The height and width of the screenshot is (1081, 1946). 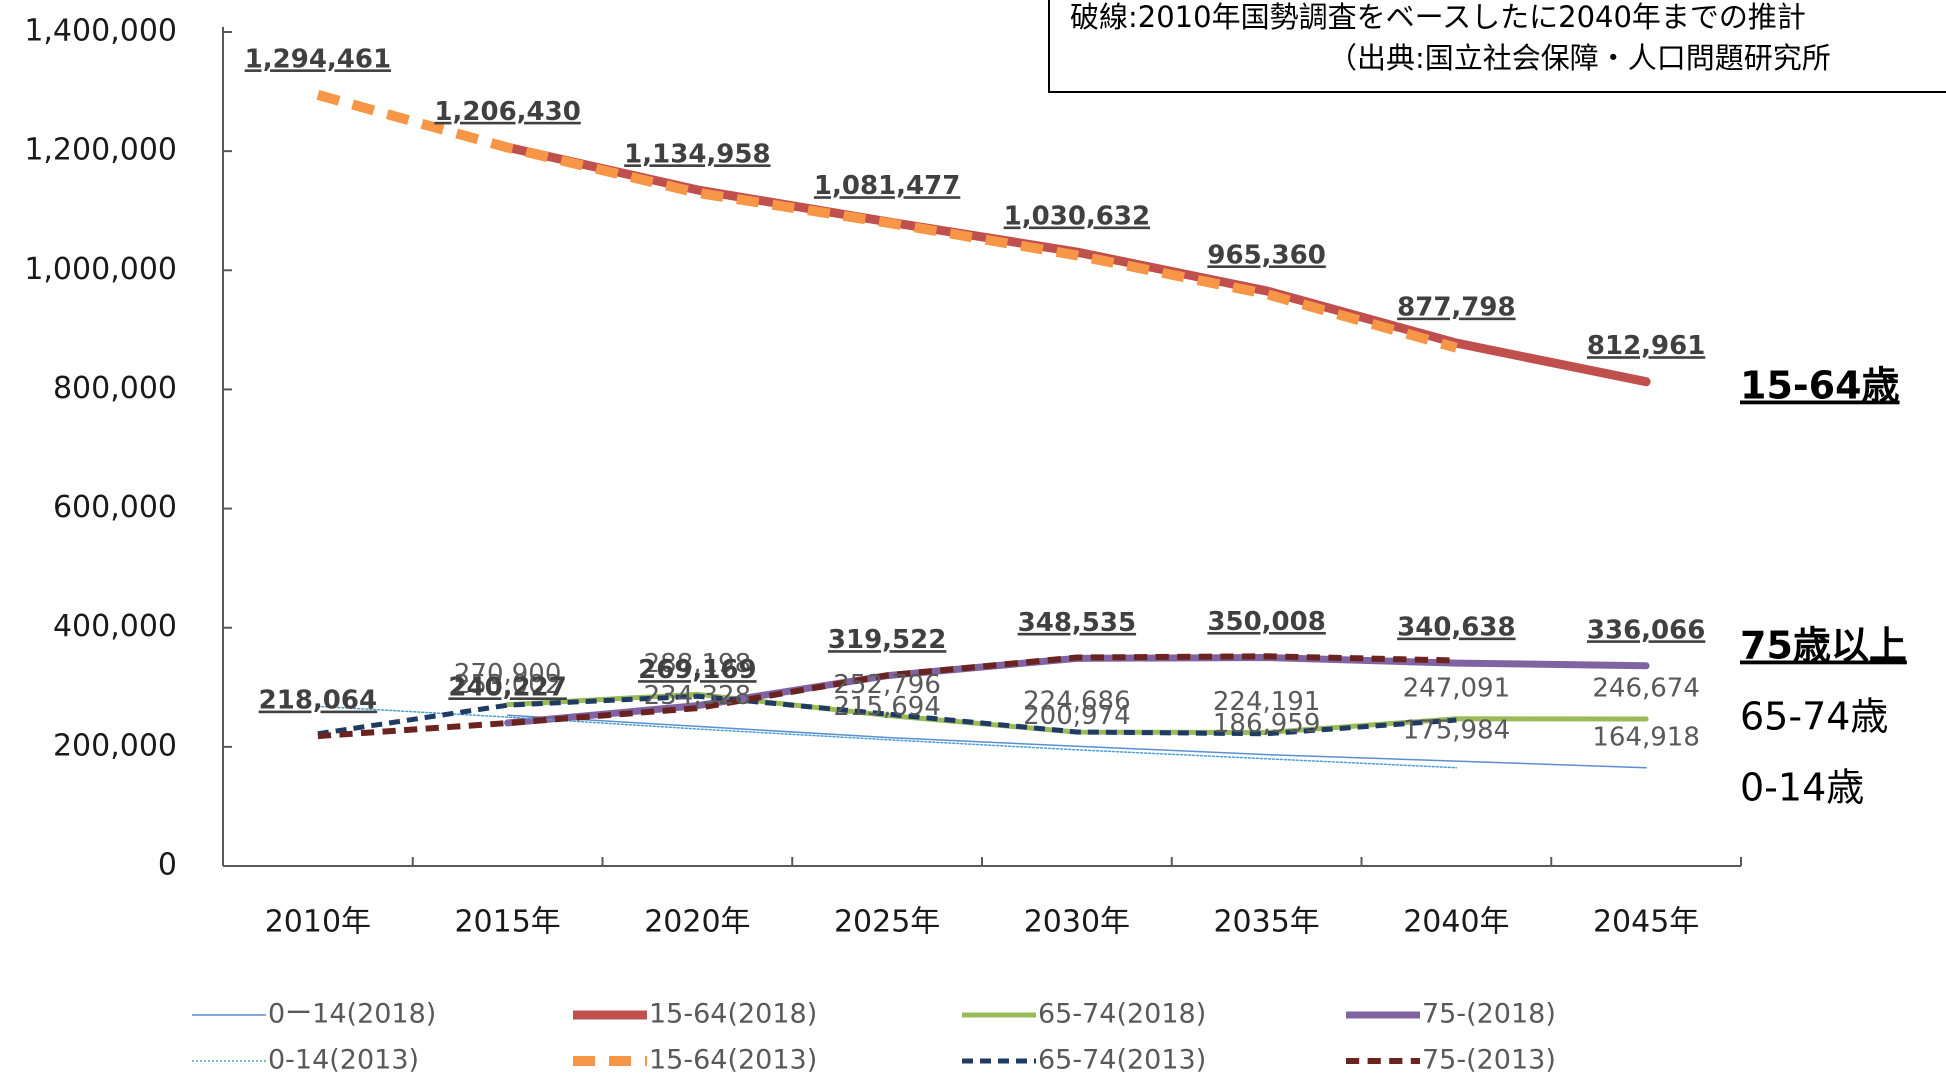 What do you see at coordinates (343, 1060) in the screenshot?
I see `legend-label: 0-14(2013)` at bounding box center [343, 1060].